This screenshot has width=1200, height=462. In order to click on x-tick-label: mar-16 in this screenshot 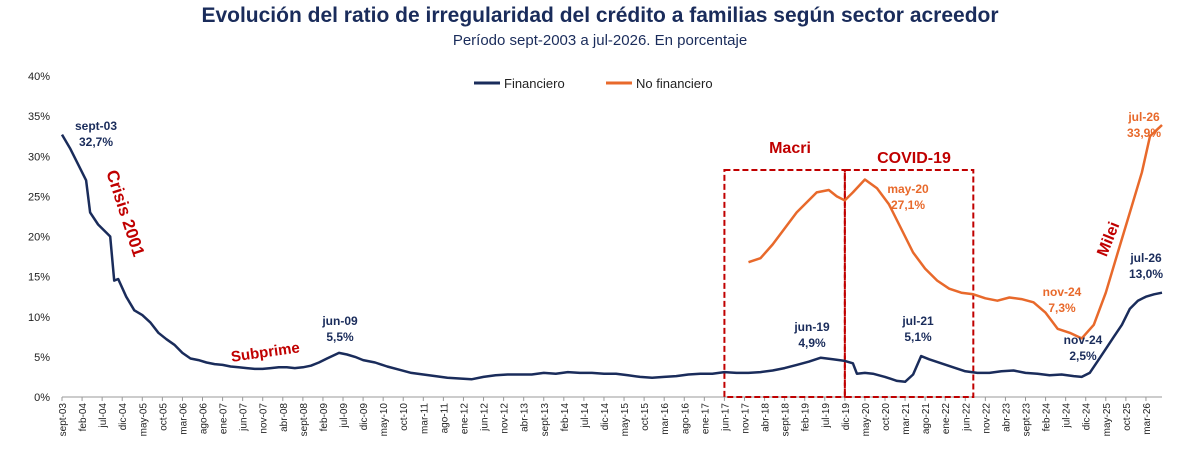, I will do `click(665, 419)`.